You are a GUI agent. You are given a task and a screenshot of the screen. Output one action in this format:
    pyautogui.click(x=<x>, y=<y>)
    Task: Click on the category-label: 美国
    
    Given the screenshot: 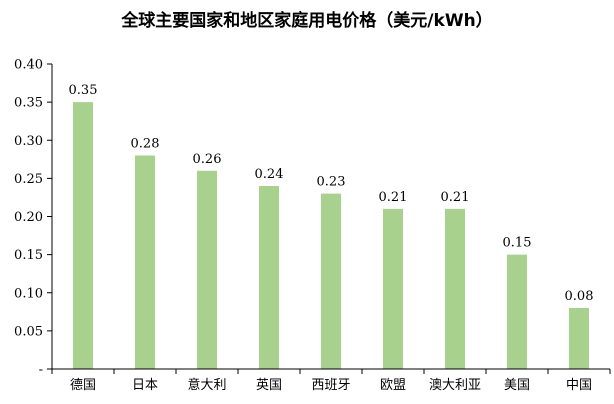 What is the action you would take?
    pyautogui.click(x=517, y=385)
    